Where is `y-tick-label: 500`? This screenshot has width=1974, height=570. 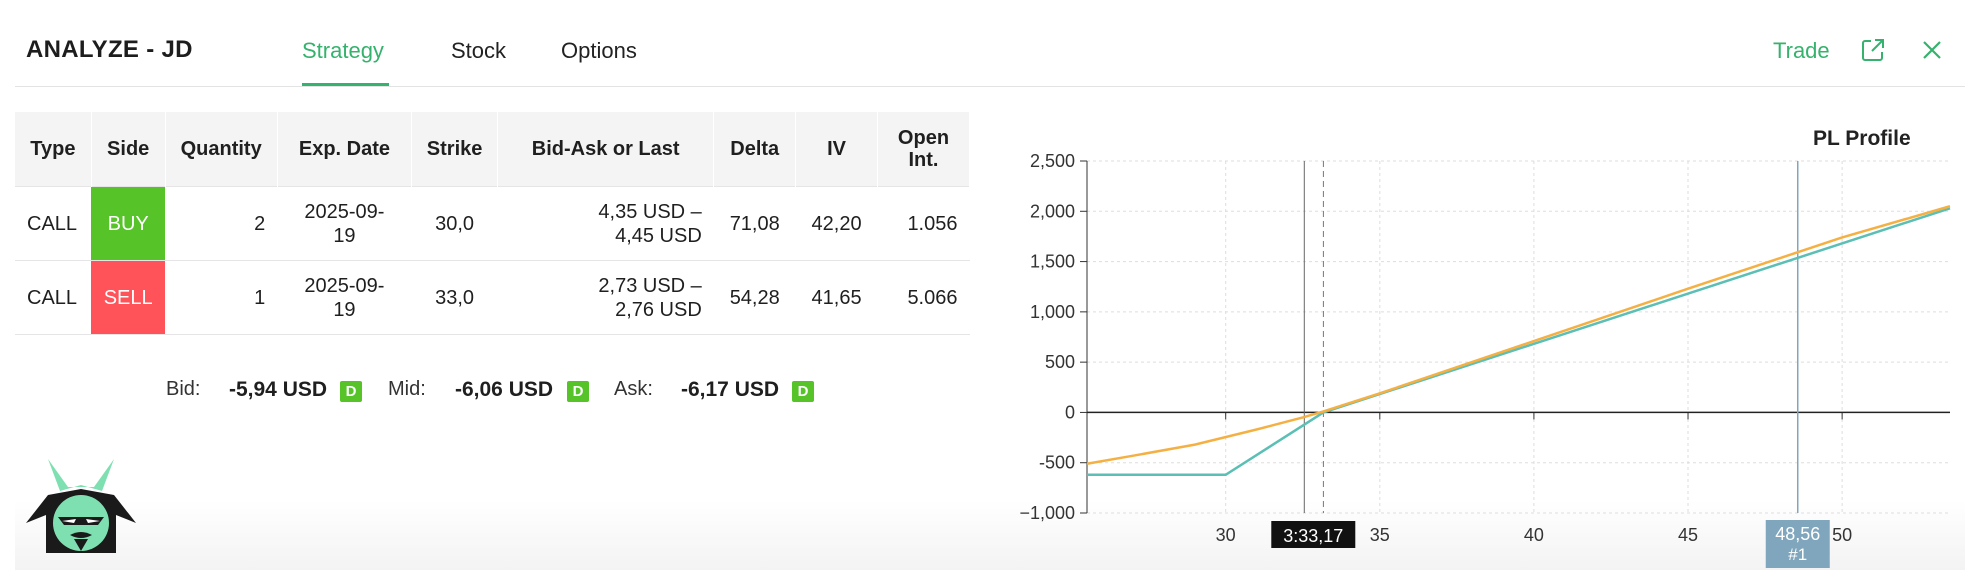
y-tick-label: 500 is located at coordinates (1060, 362).